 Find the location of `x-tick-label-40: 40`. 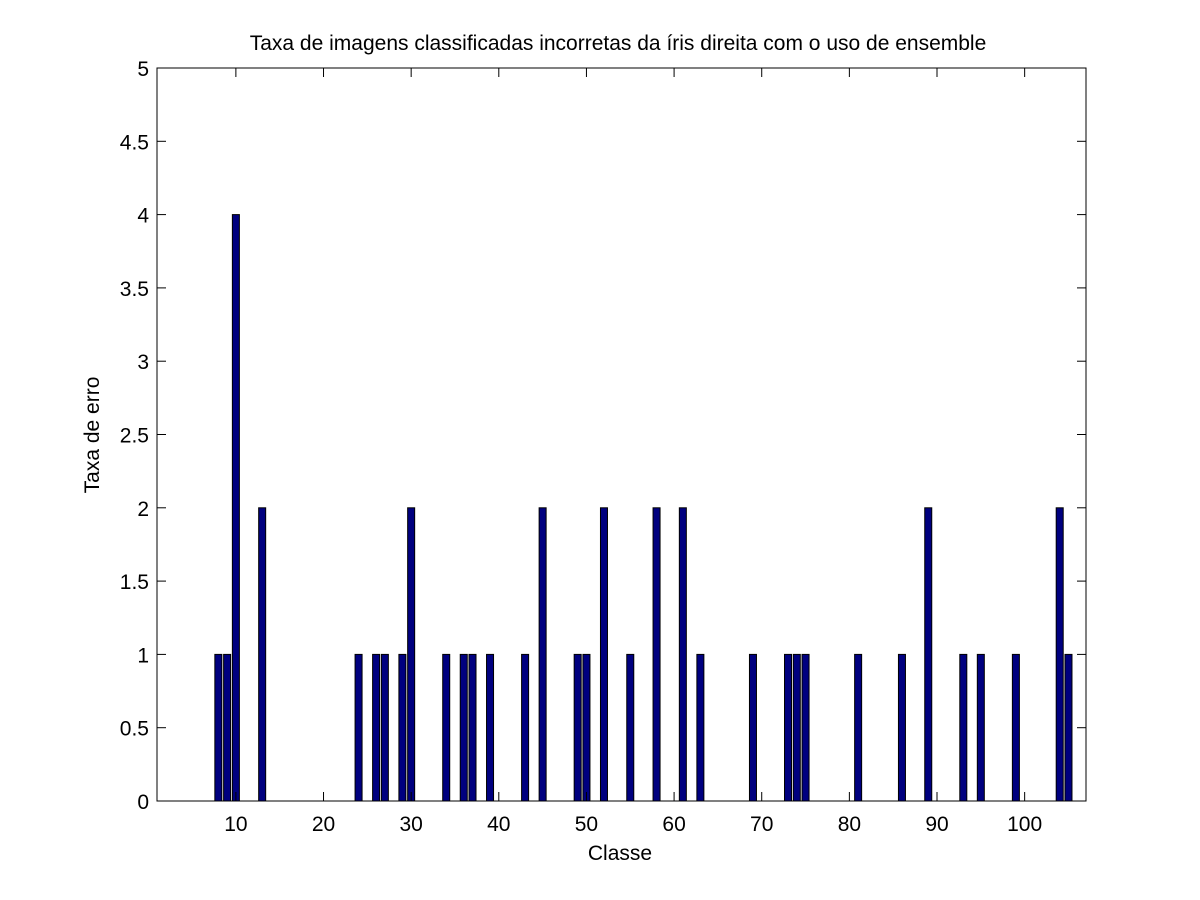

x-tick-label-40: 40 is located at coordinates (498, 824).